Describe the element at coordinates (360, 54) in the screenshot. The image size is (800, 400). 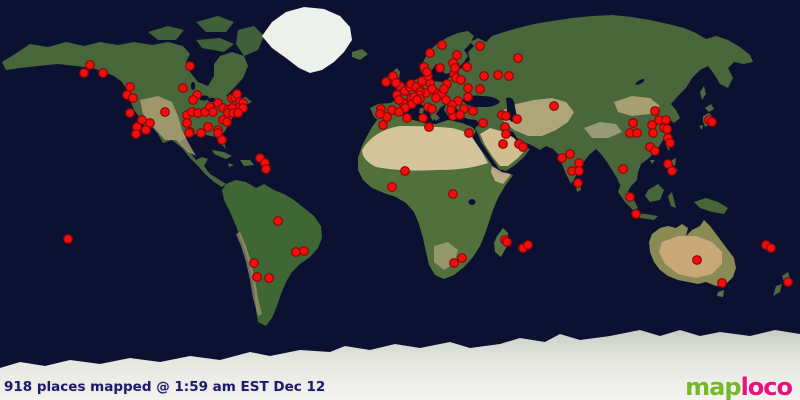
I see `iceland` at that location.